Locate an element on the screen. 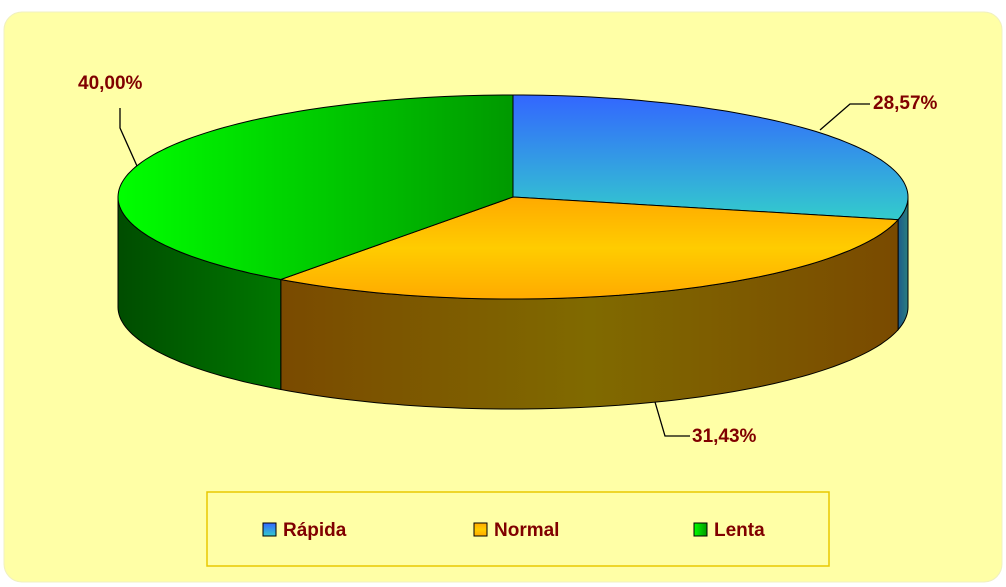  legend is located at coordinates (518, 529).